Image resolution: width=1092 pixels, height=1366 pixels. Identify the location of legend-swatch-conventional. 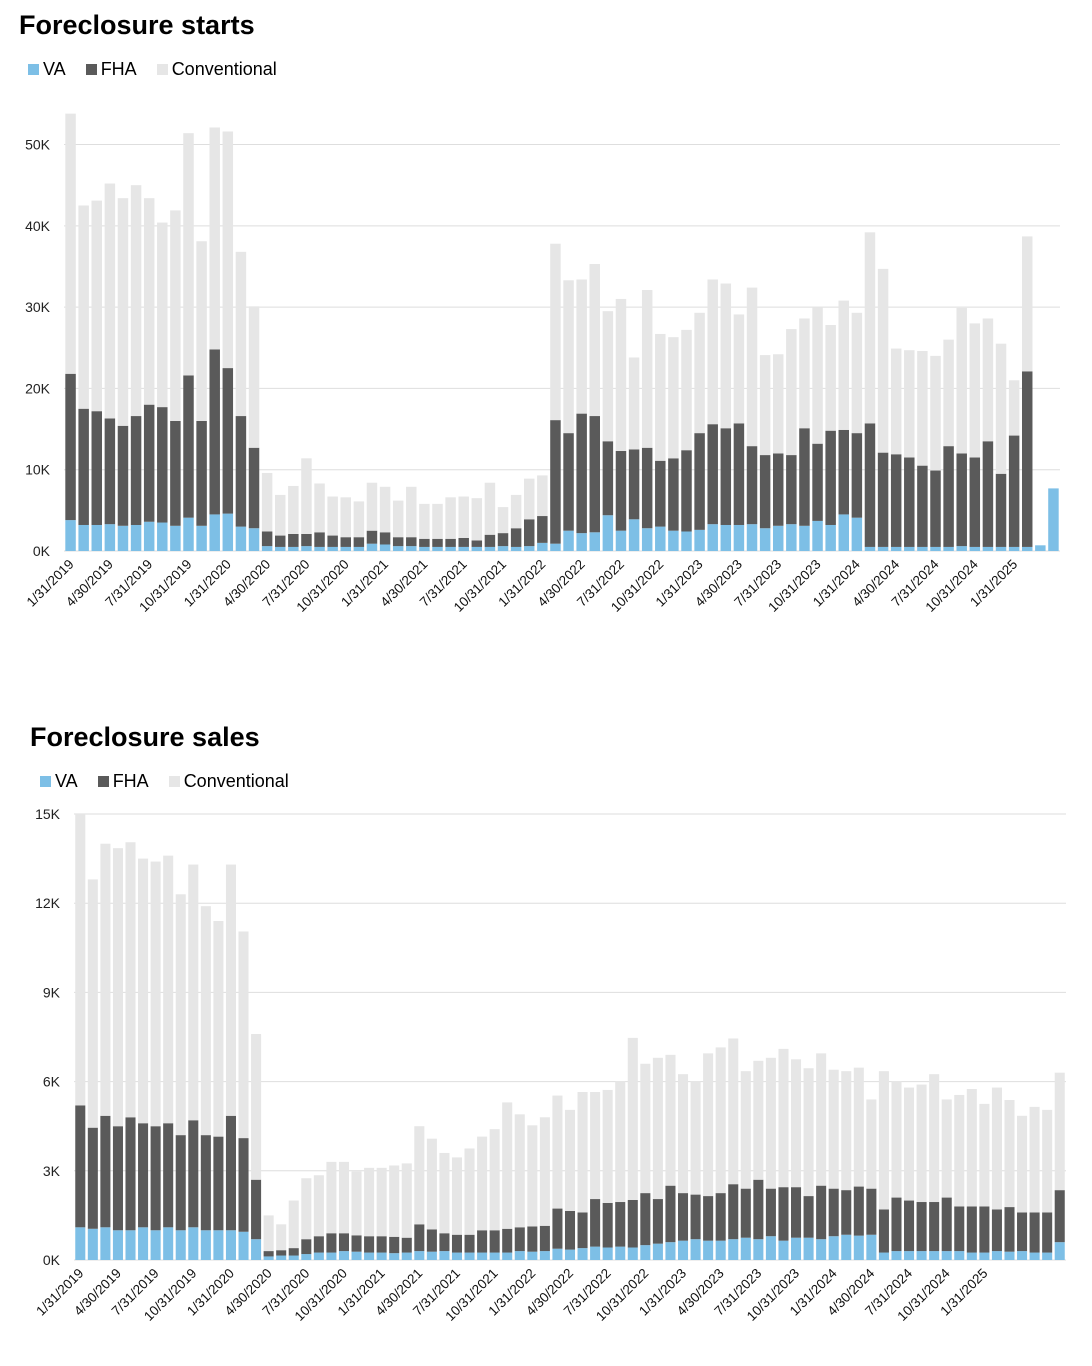
(174, 781).